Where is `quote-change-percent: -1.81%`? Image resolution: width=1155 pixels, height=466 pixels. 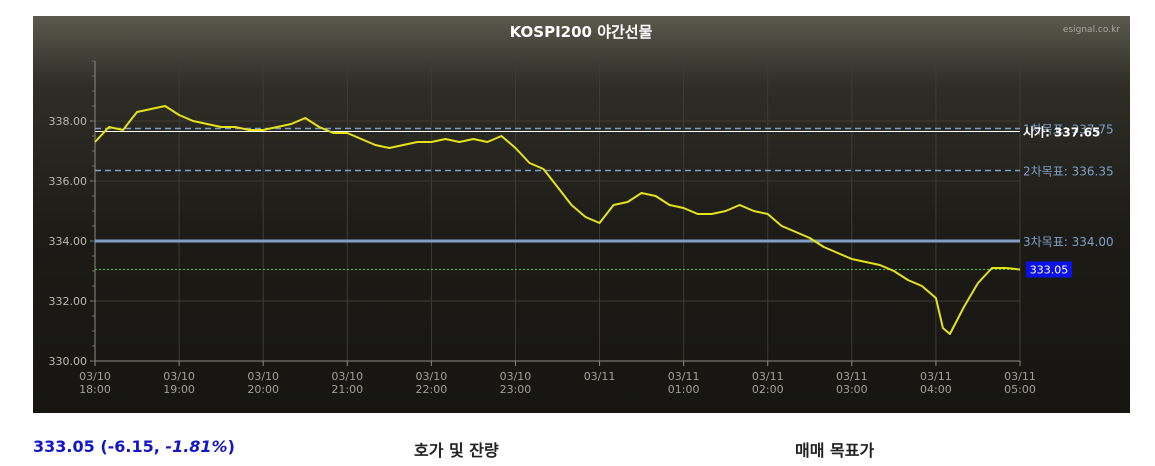 quote-change-percent: -1.81% is located at coordinates (196, 446).